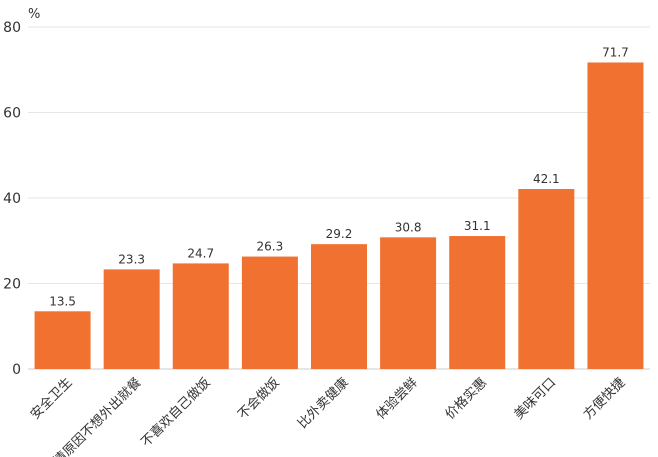 The width and height of the screenshot is (658, 457). What do you see at coordinates (323, 403) in the screenshot?
I see `category-label: 比外卖健康` at bounding box center [323, 403].